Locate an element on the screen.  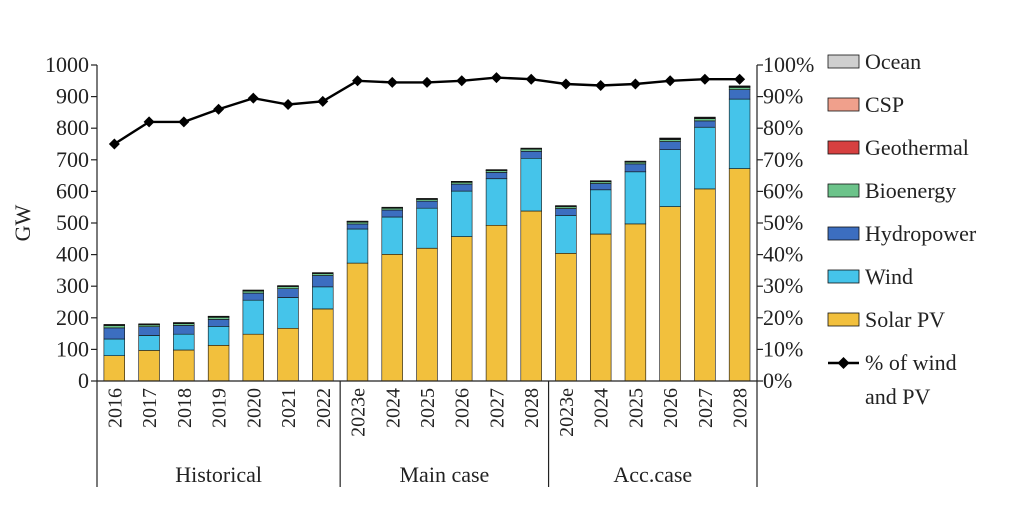
x-tick-label: 2027 is located at coordinates (706, 408).